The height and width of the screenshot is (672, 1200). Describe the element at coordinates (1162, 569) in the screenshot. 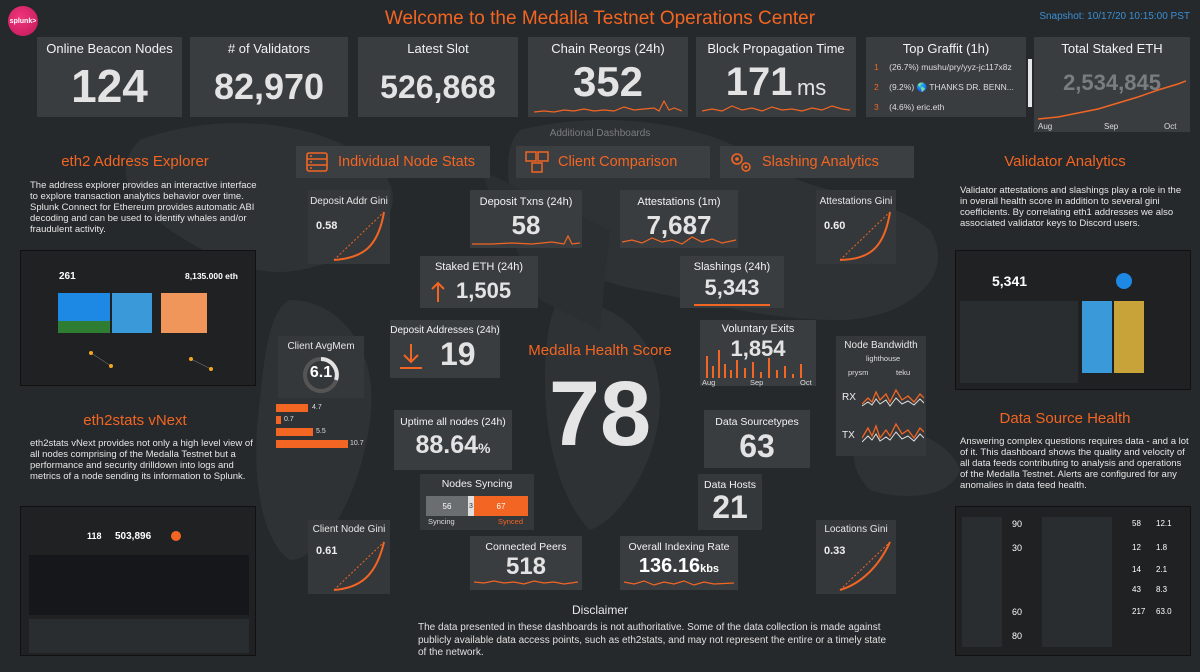

I see `thumb-value: 2.1` at that location.